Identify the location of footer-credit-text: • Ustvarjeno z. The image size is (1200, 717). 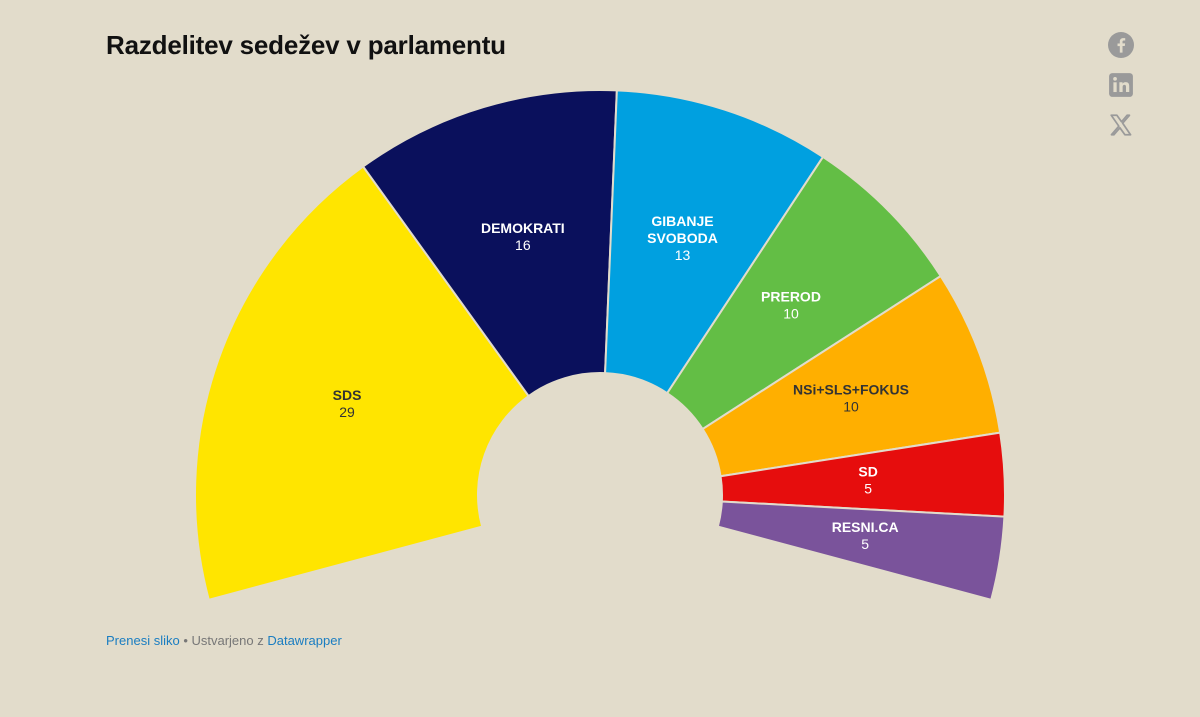
(223, 640).